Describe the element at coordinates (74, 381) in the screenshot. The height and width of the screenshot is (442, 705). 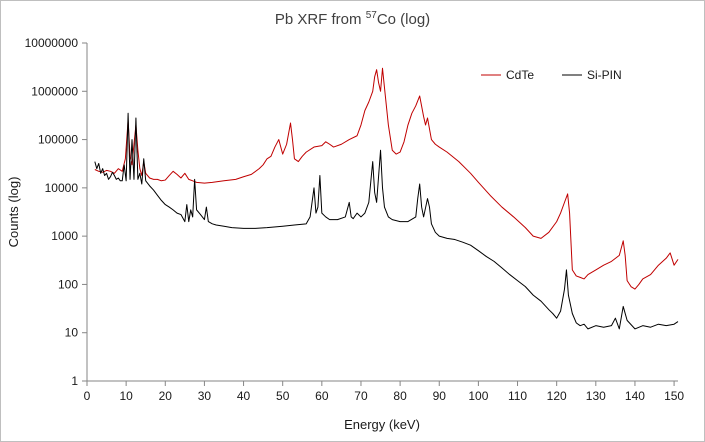
I see `y-tick-label: 1` at that location.